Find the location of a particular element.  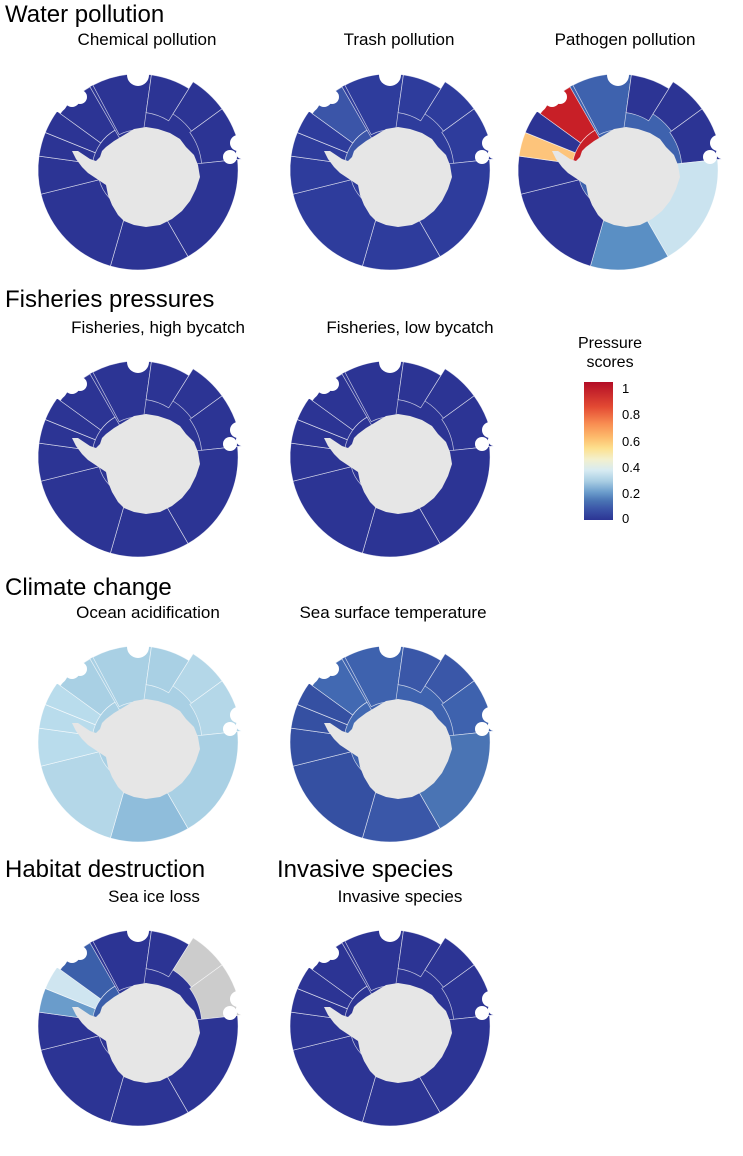

legend-tick-label: 0.6 is located at coordinates (631, 441).